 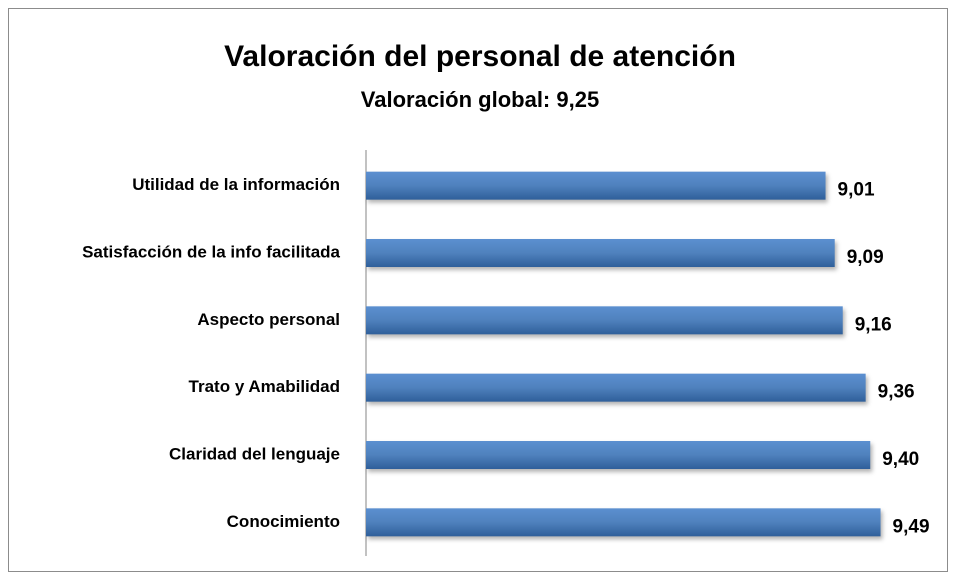 What do you see at coordinates (911, 526) in the screenshot?
I see `value-label: 9,49` at bounding box center [911, 526].